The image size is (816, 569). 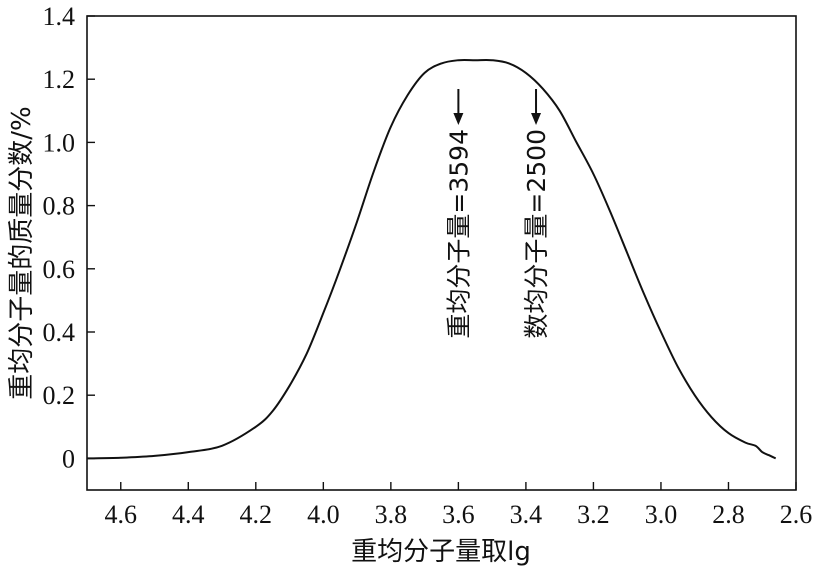 I want to click on y-tick-label: 0, so click(x=68, y=458).